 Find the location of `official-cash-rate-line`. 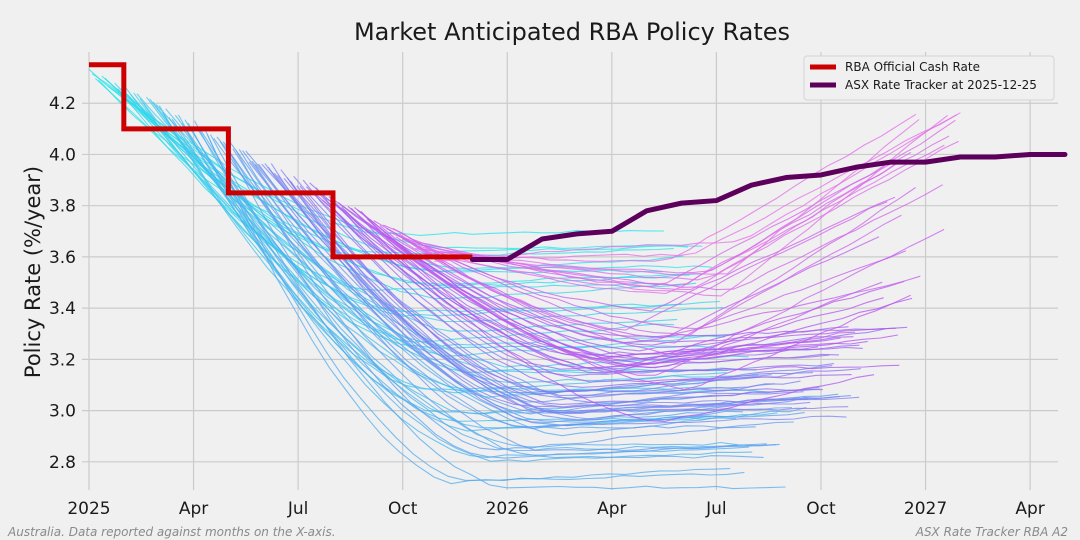

official-cash-rate-line is located at coordinates (280, 161).